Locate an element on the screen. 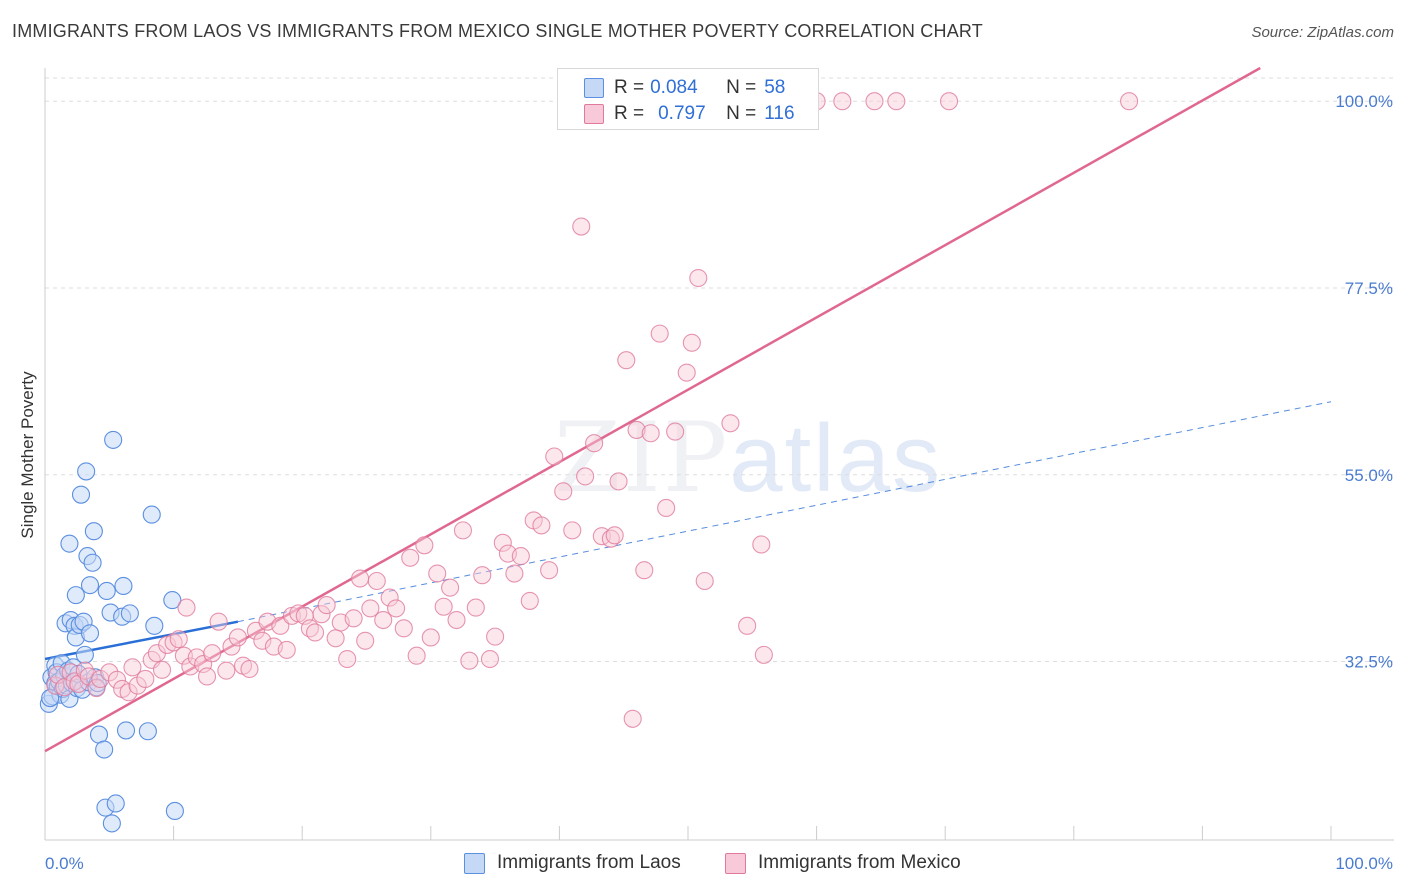 This screenshot has width=1406, height=892. laos-swatch is located at coordinates (594, 88).